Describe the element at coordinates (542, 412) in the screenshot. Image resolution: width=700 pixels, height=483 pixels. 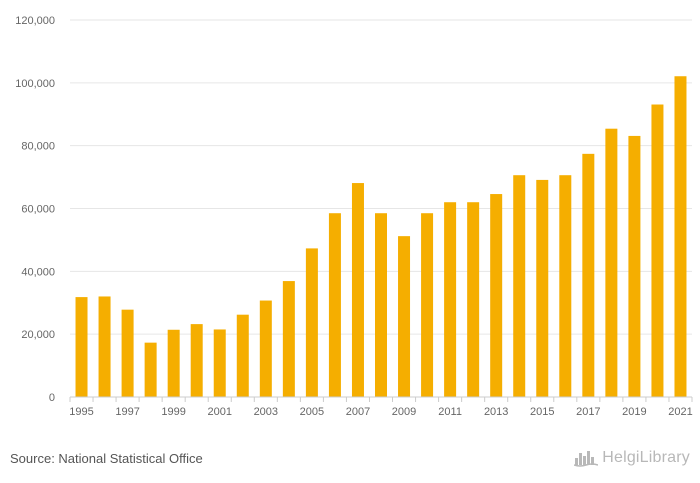
I see `x-tick-label: 2015` at that location.